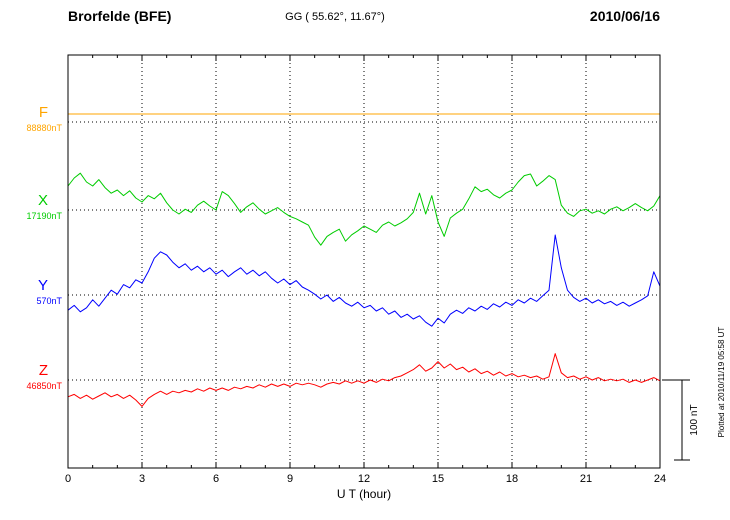 This screenshot has height=520, width=730. I want to click on scale-bar-label: 100 nT, so click(694, 420).